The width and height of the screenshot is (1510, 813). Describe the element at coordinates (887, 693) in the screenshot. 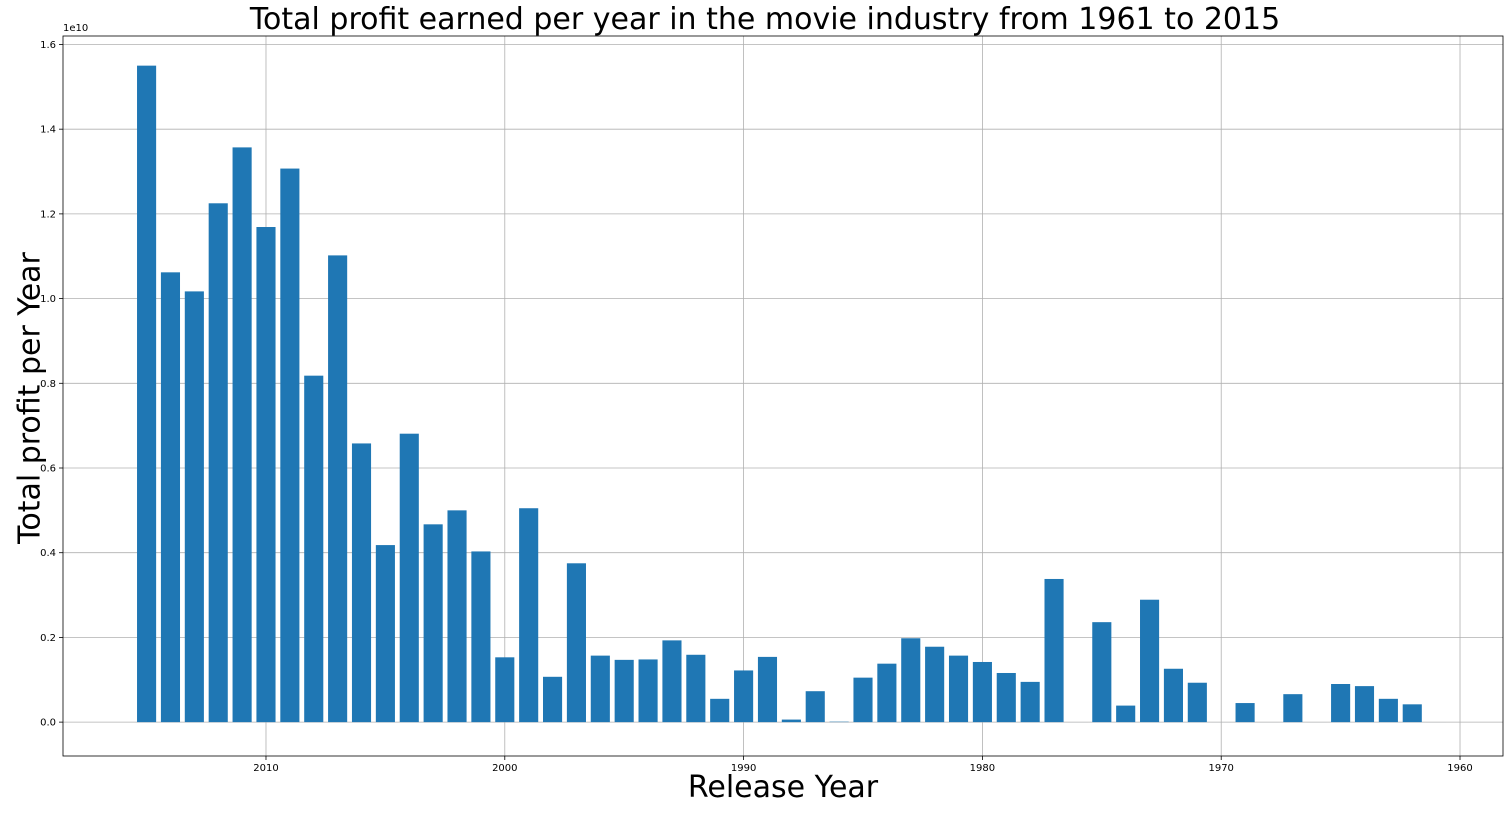

I see `bar-1984` at that location.